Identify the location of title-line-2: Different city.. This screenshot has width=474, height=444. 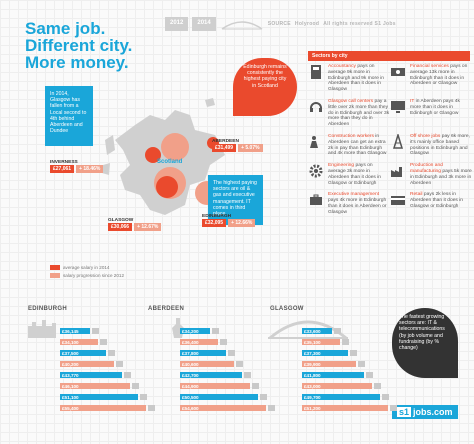
(79, 45).